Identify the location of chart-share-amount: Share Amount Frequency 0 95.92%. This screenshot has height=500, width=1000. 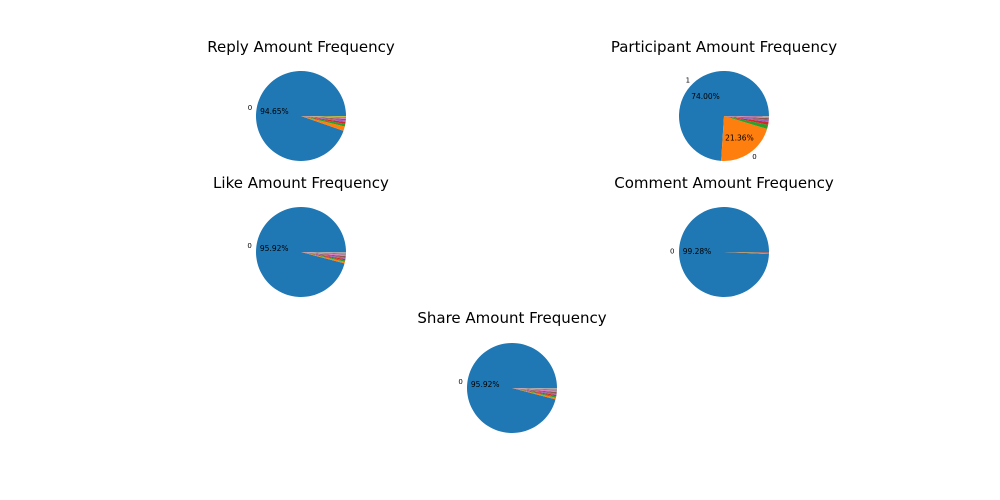
(512, 371).